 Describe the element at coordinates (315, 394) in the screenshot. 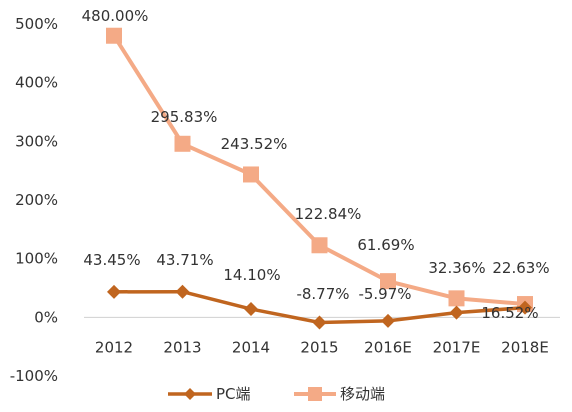

I see `legend-marker-mobile` at that location.